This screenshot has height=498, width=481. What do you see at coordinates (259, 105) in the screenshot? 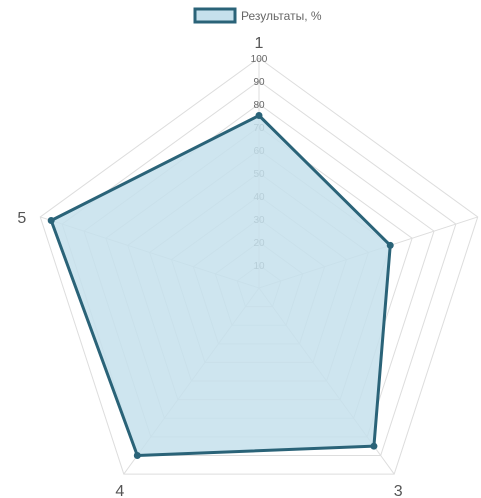
I see `tick-label: 80` at bounding box center [259, 105].